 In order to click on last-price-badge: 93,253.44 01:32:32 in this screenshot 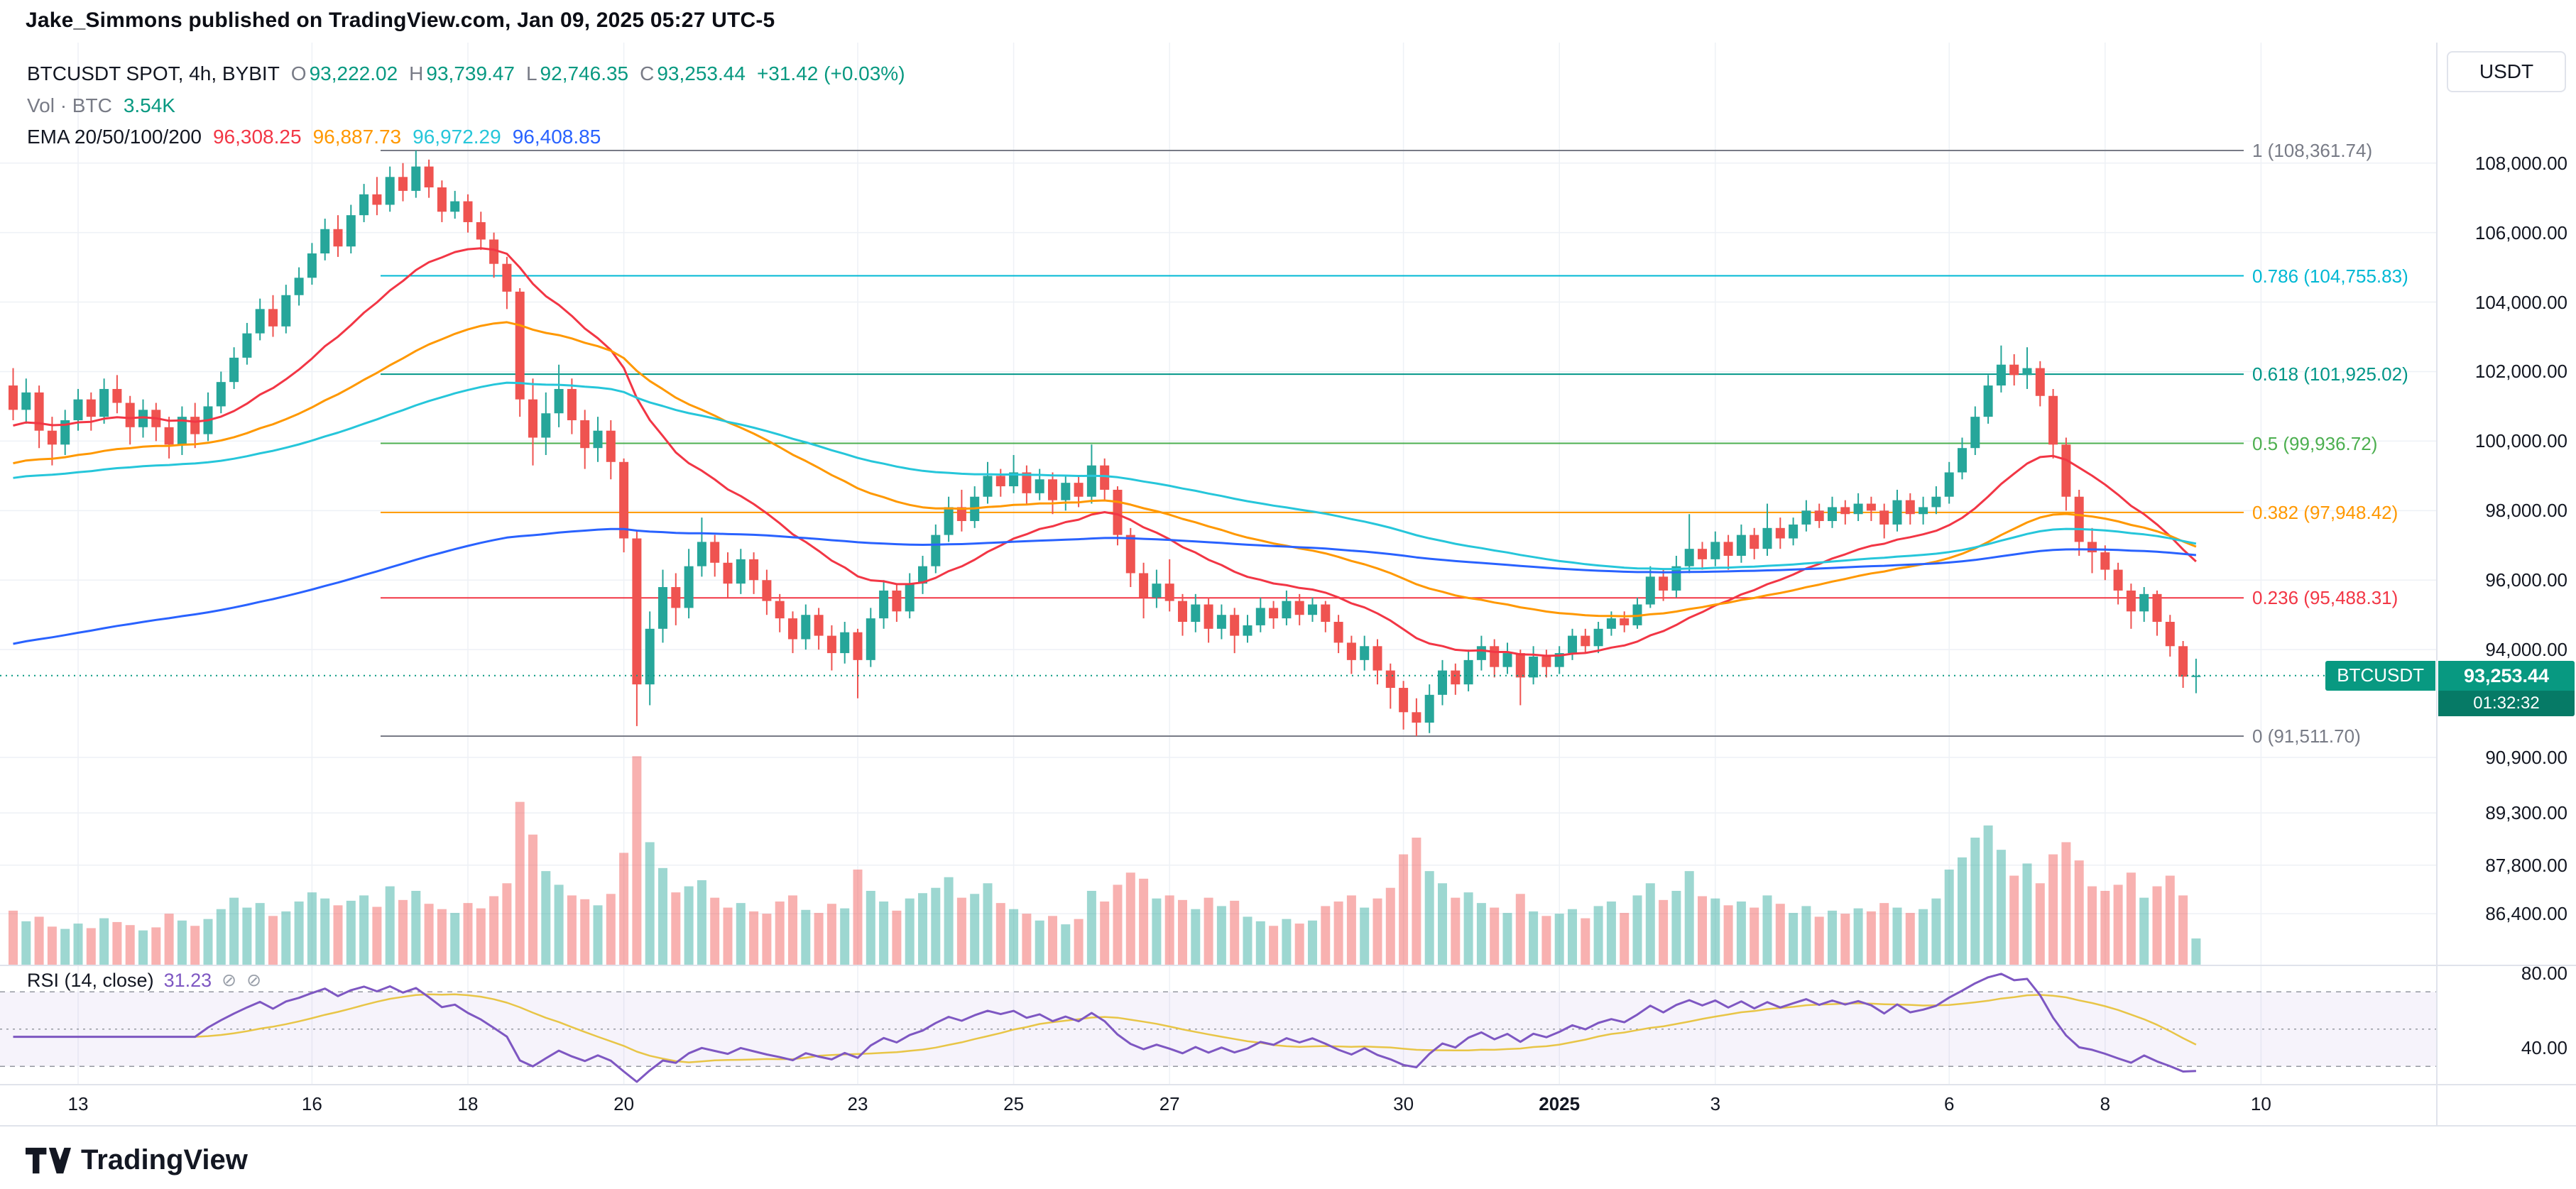, I will do `click(2506, 688)`.